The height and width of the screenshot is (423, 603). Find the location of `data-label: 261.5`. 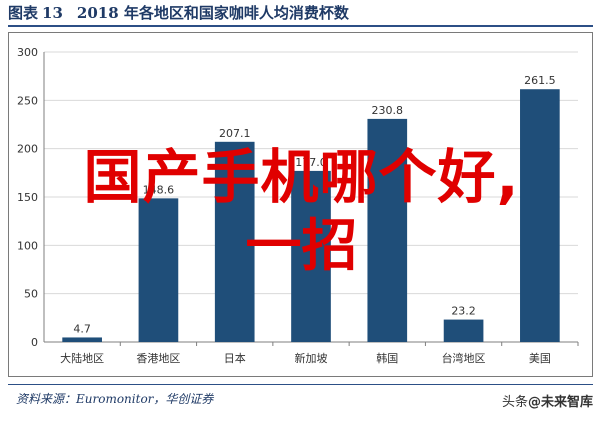

data-label: 261.5 is located at coordinates (540, 80).